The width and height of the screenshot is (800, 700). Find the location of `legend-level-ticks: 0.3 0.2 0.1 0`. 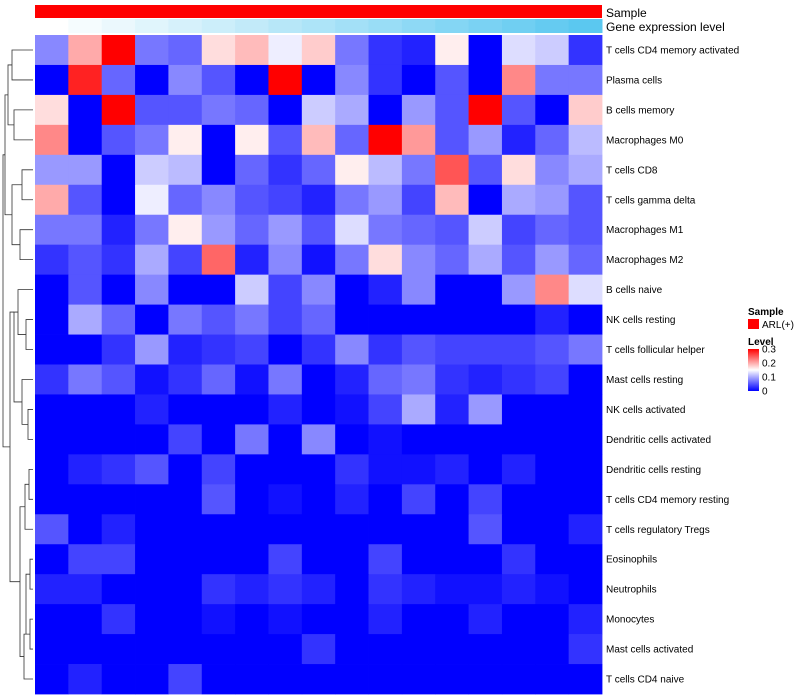

legend-level-ticks: 0.3 0.2 0.1 0 is located at coordinates (769, 371).